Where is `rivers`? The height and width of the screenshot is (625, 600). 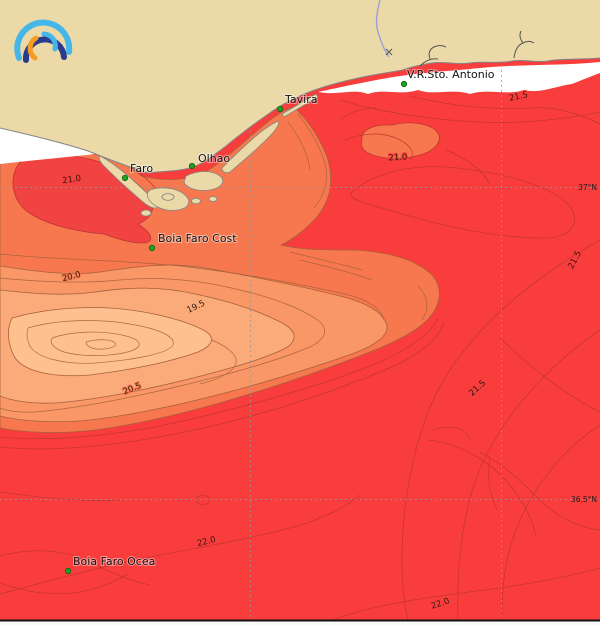
rivers is located at coordinates (455, 33).